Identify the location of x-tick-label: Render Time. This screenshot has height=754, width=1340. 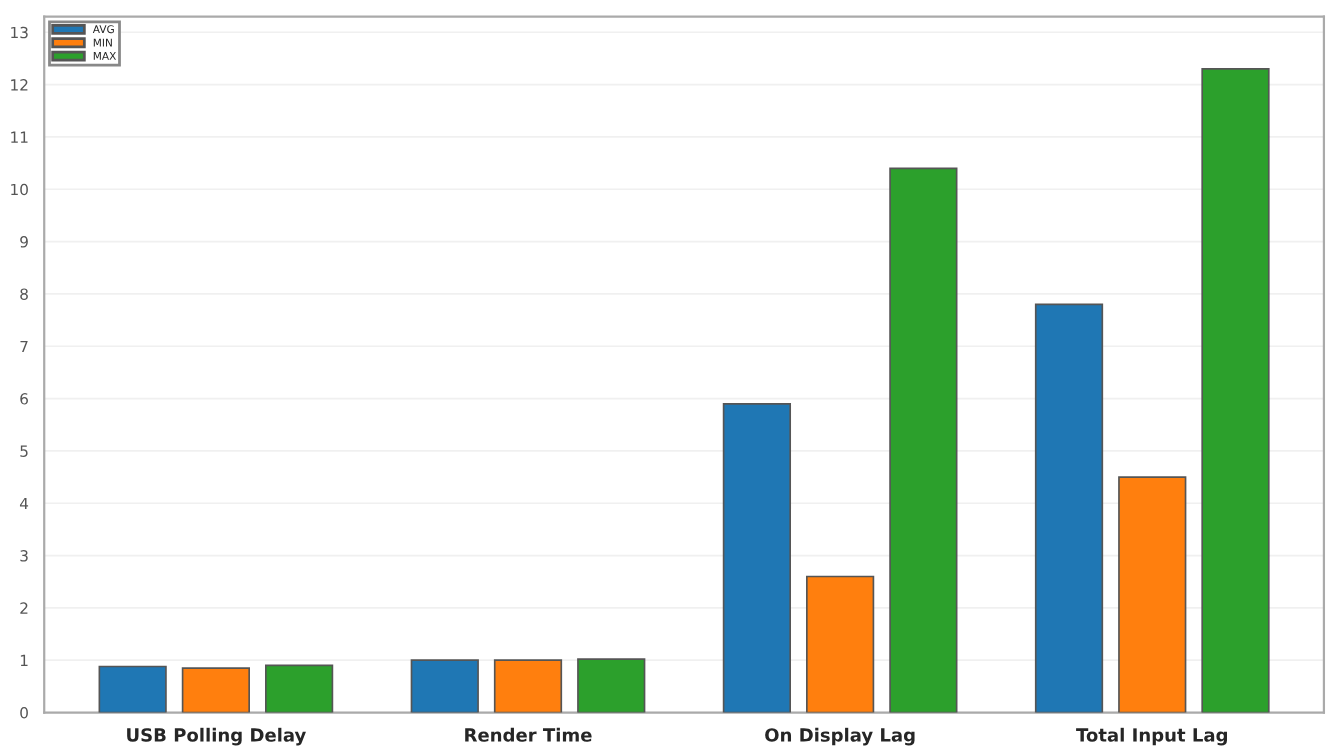
(528, 734).